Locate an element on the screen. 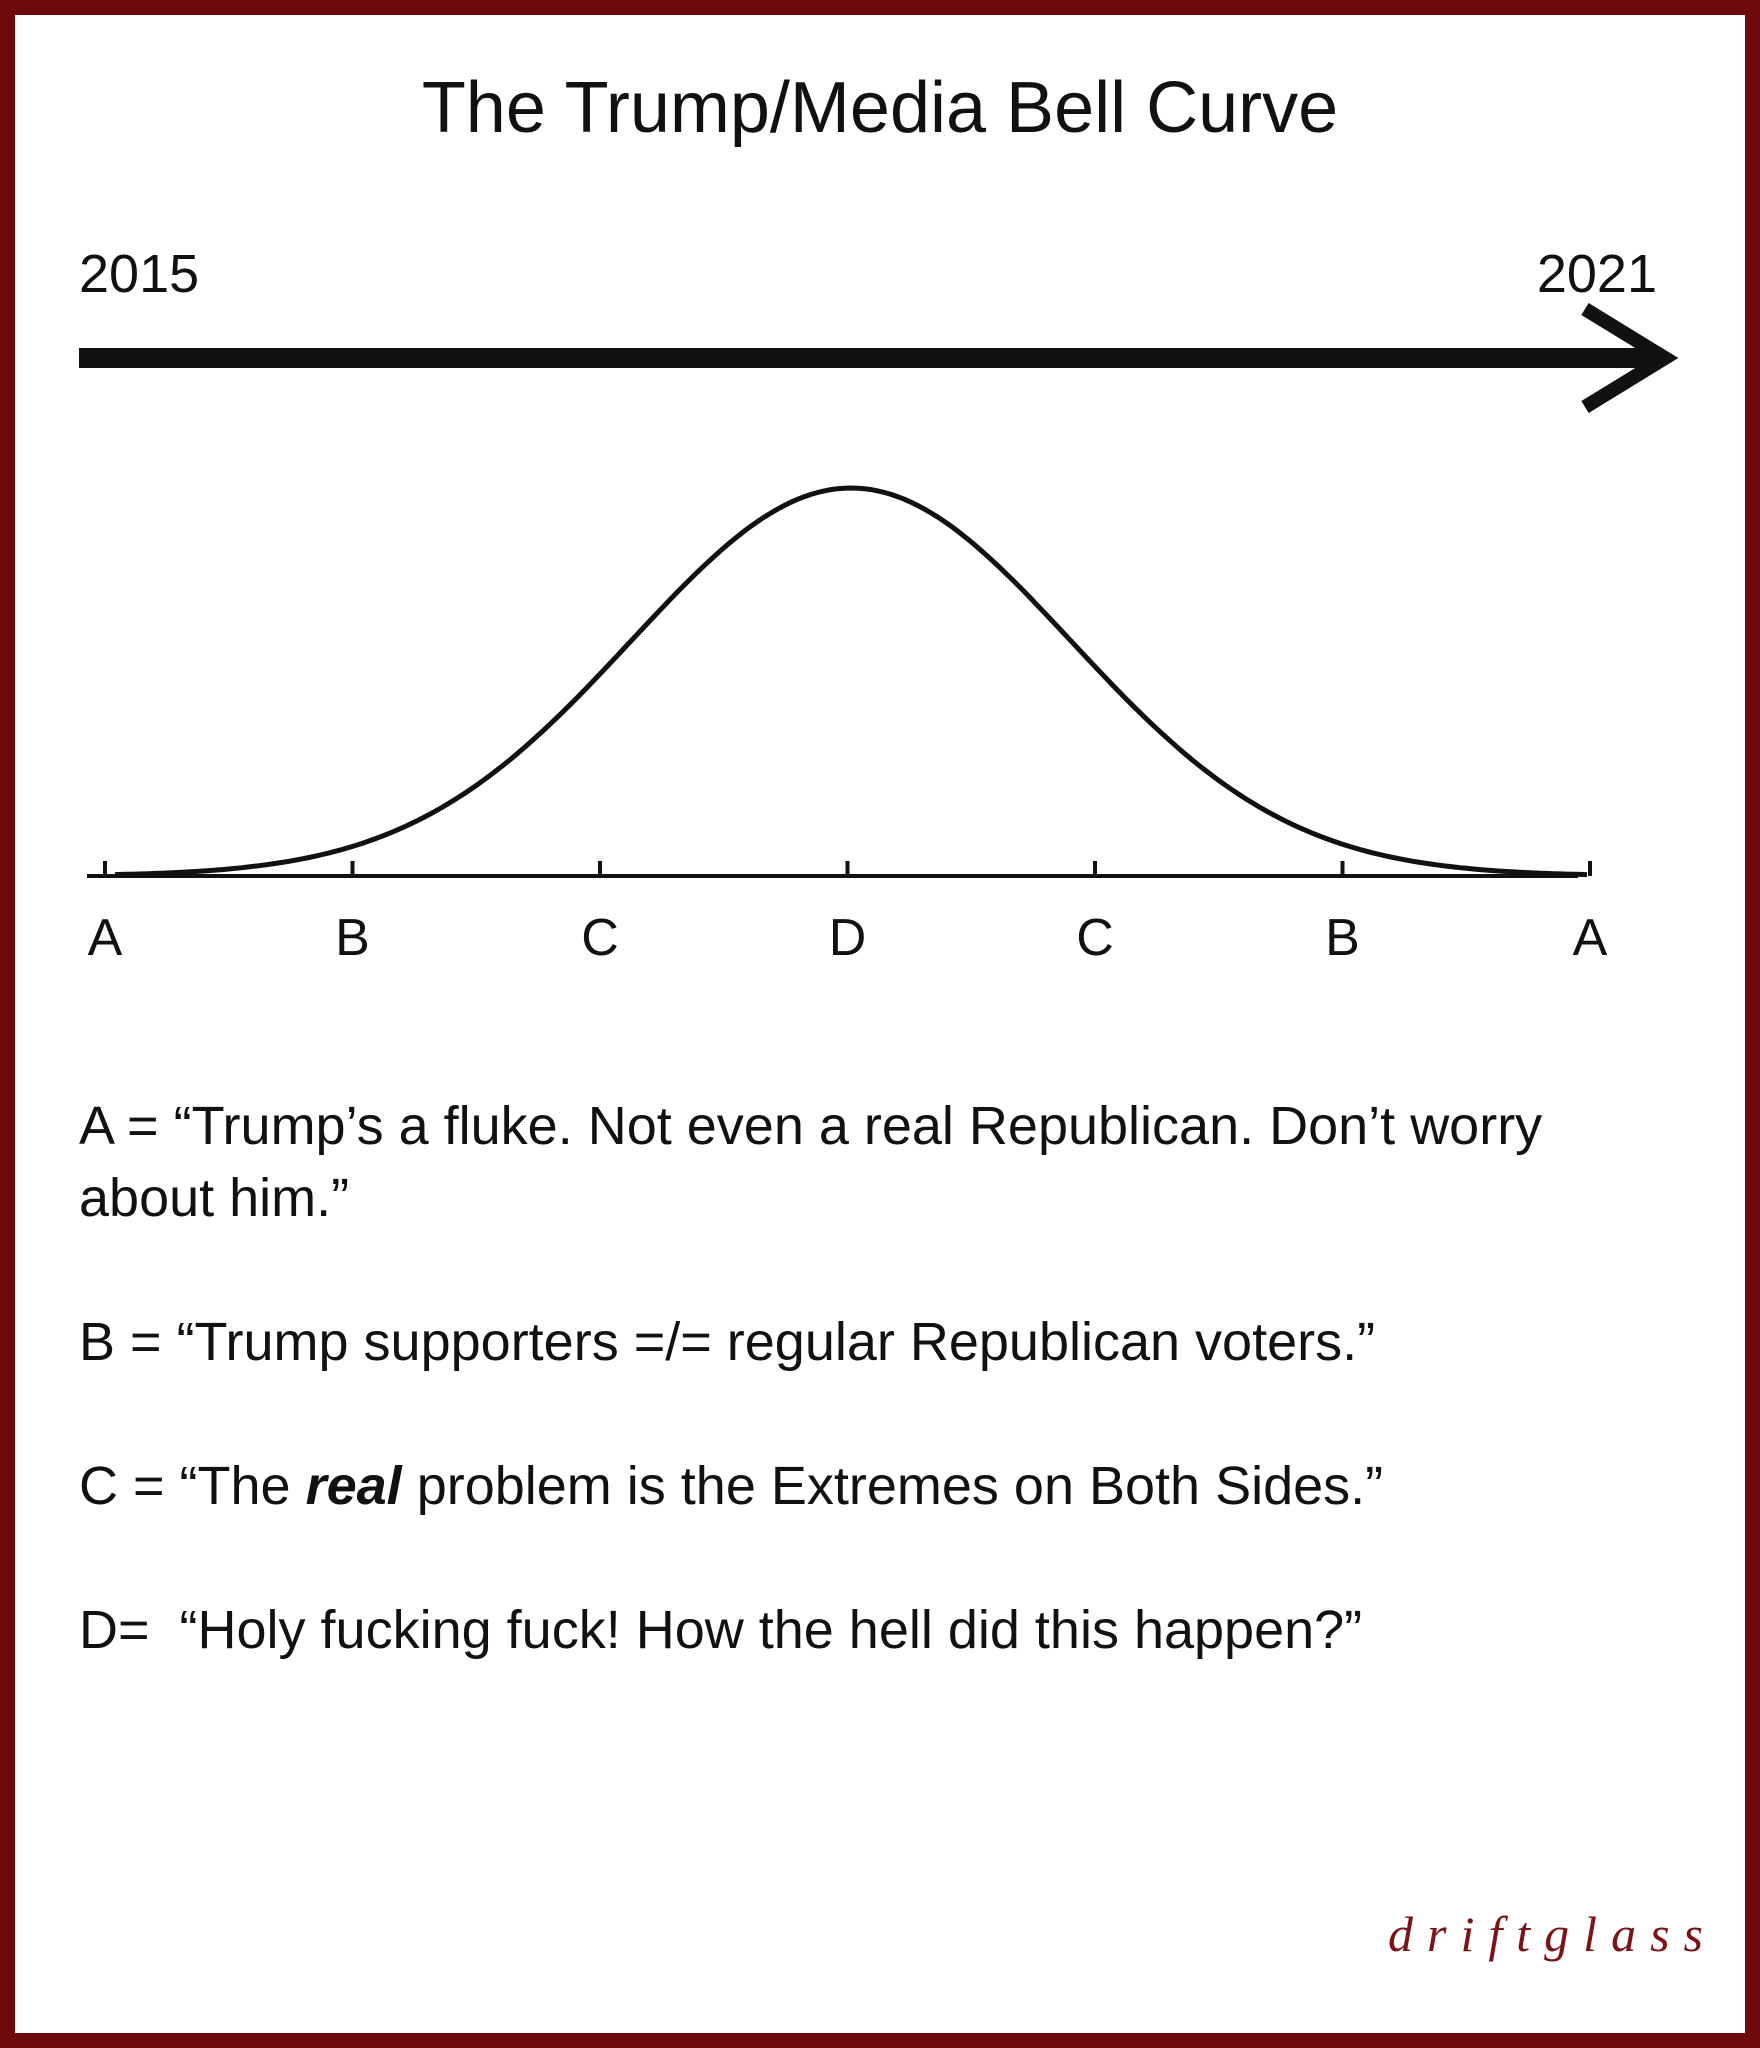  definition-d-label: D= is located at coordinates (129, 1630).